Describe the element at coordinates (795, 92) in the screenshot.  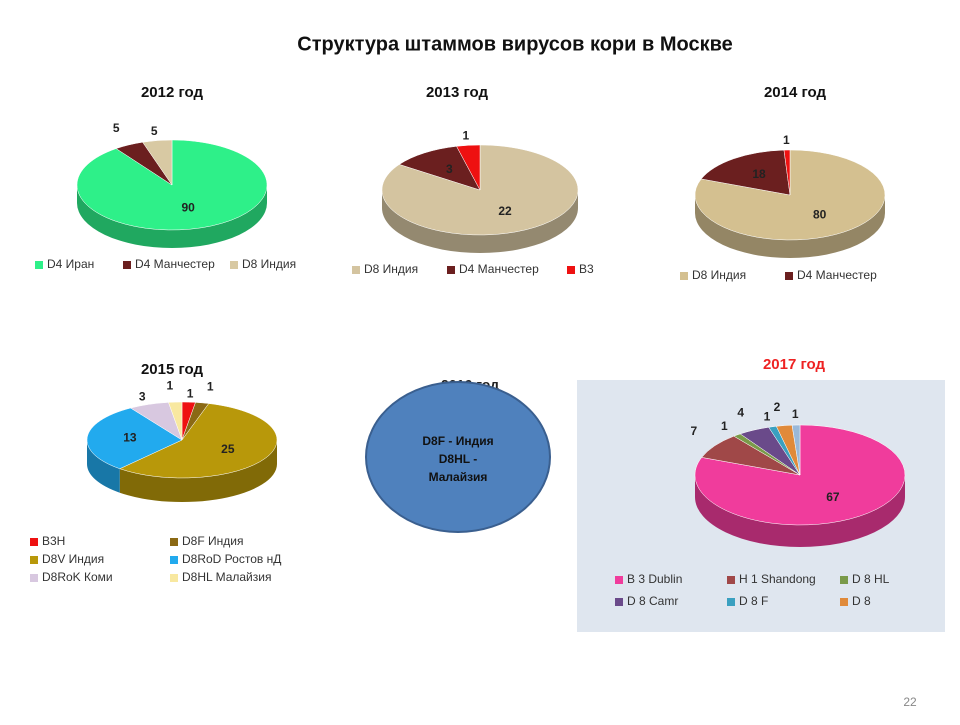
I see `chart-title: 2014 год` at that location.